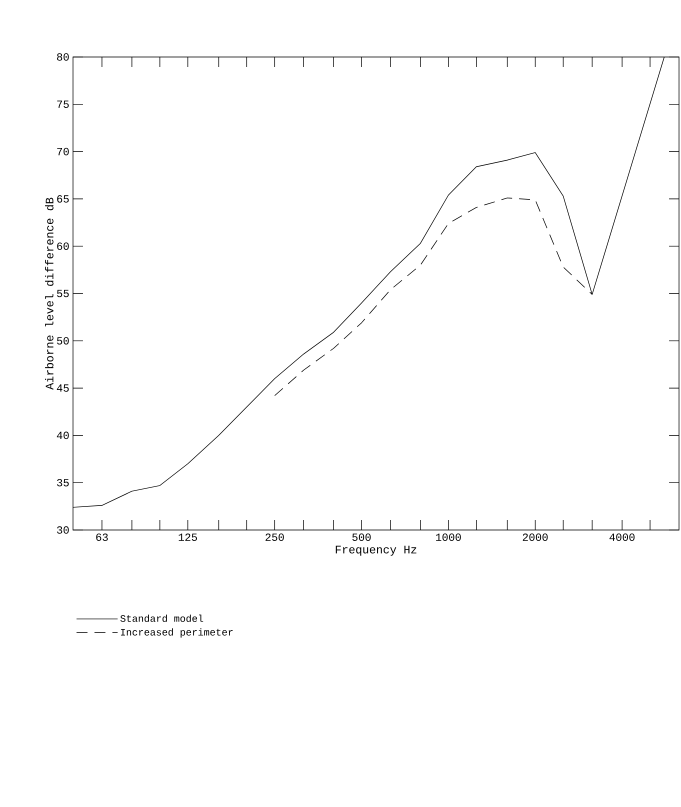 The image size is (681, 807). What do you see at coordinates (376, 551) in the screenshot?
I see `x-axis-title: Frequency Hz` at bounding box center [376, 551].